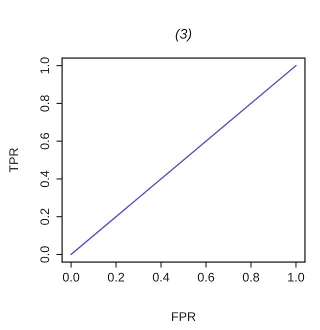 The image size is (320, 330). Describe the element at coordinates (45, 254) in the screenshot. I see `y-tick-label: 0.0` at that location.